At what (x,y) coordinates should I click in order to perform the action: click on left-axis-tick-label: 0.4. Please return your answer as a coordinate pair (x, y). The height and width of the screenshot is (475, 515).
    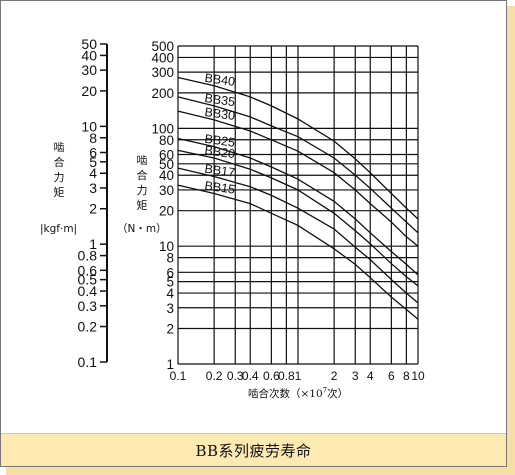
    Looking at the image, I should click on (88, 291).